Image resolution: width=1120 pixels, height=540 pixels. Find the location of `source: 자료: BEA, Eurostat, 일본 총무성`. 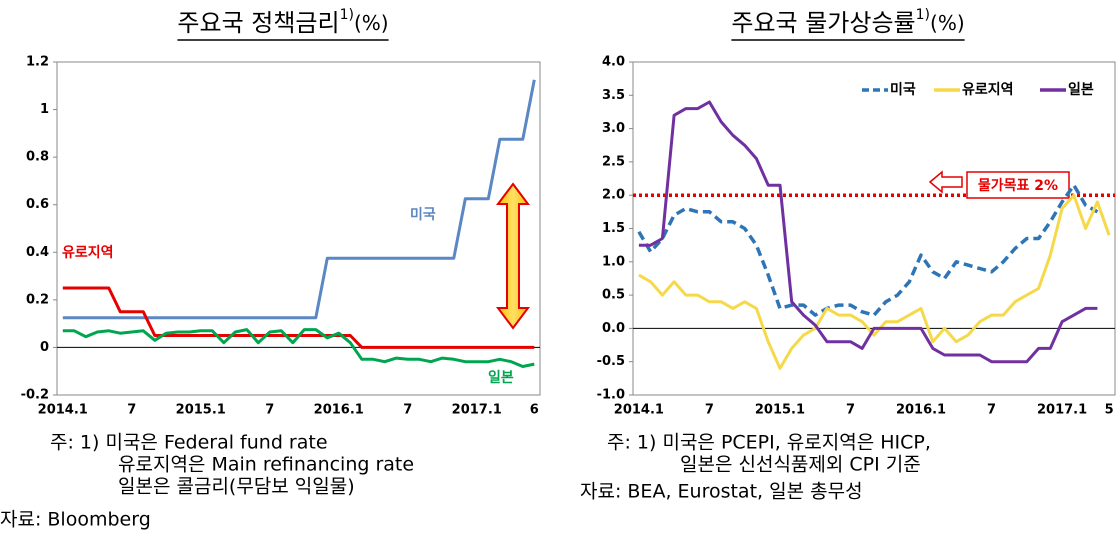

source: 자료: BEA, Eurostat, 일본 총무성 is located at coordinates (721, 492).